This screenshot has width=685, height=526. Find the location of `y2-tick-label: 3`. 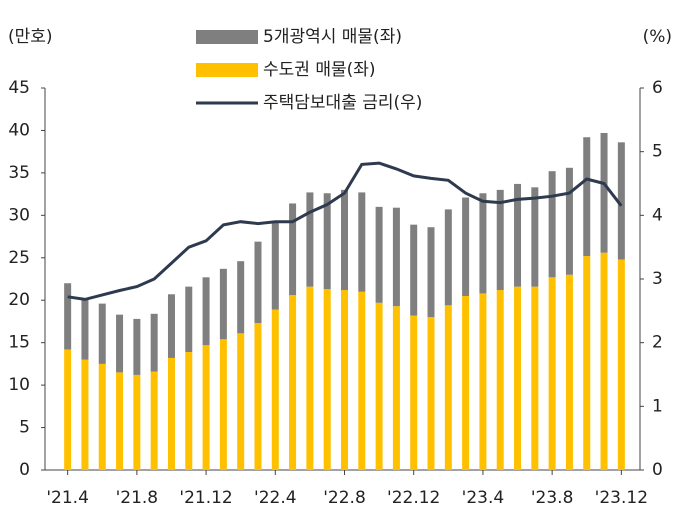

y2-tick-label: 3 is located at coordinates (657, 279).